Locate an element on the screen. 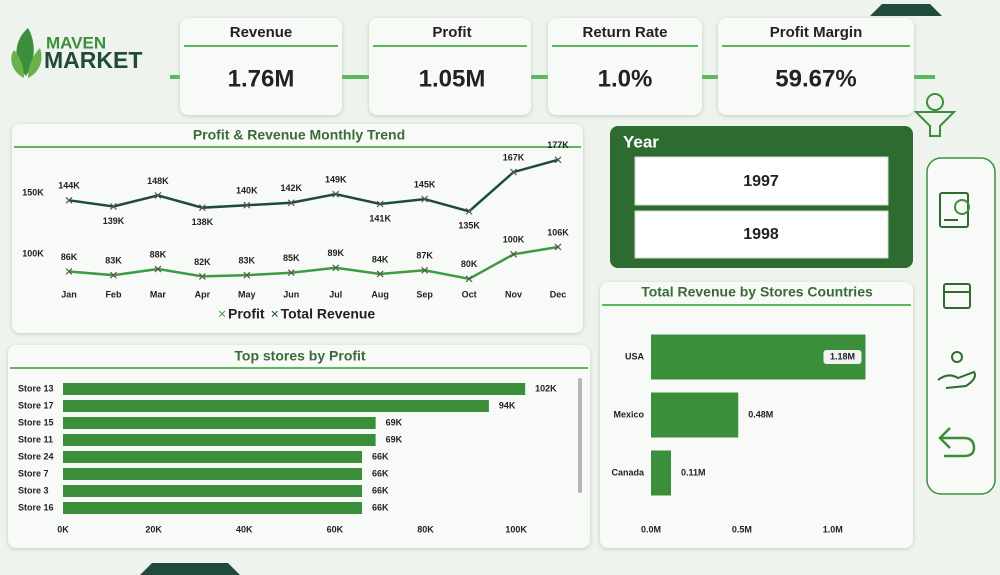  slicer-item-label: 1998 is located at coordinates (761, 234).